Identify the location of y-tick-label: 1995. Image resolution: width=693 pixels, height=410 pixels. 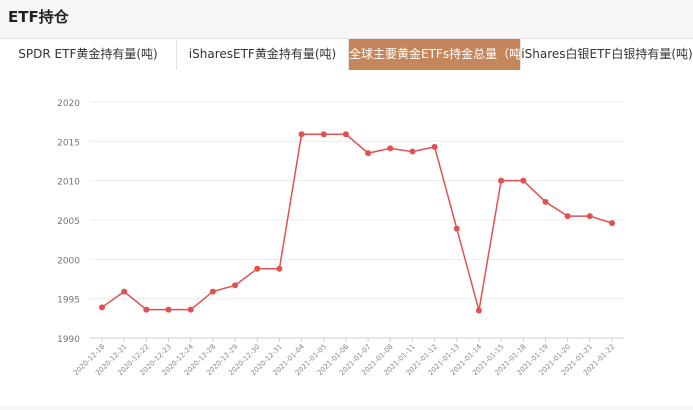
(68, 301).